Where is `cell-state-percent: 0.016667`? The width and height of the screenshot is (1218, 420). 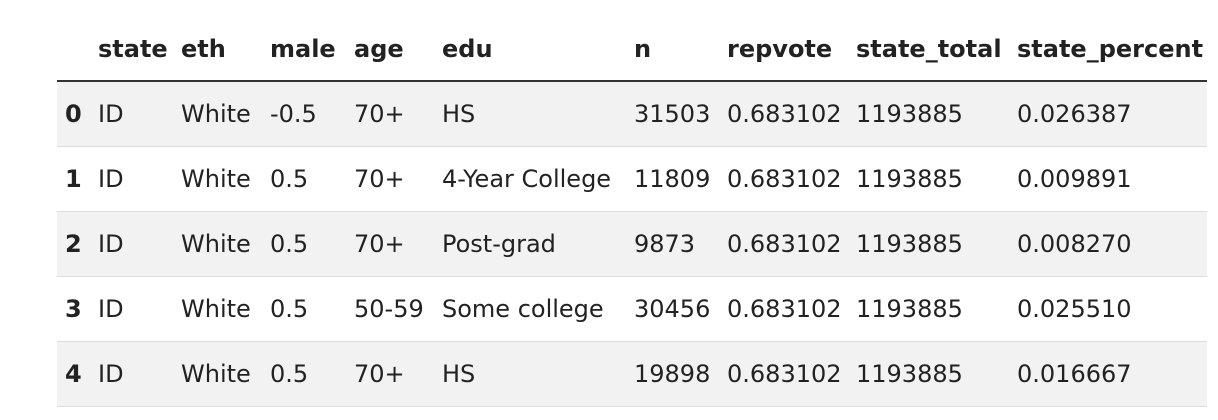
cell-state-percent: 0.016667 is located at coordinates (1112, 374).